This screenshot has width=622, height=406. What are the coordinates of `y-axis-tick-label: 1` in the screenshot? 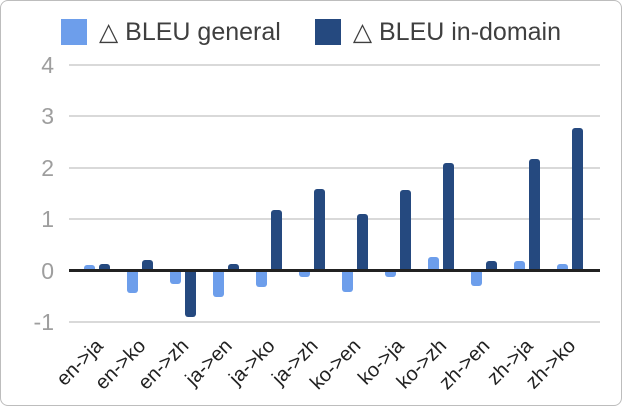 It's located at (47, 219).